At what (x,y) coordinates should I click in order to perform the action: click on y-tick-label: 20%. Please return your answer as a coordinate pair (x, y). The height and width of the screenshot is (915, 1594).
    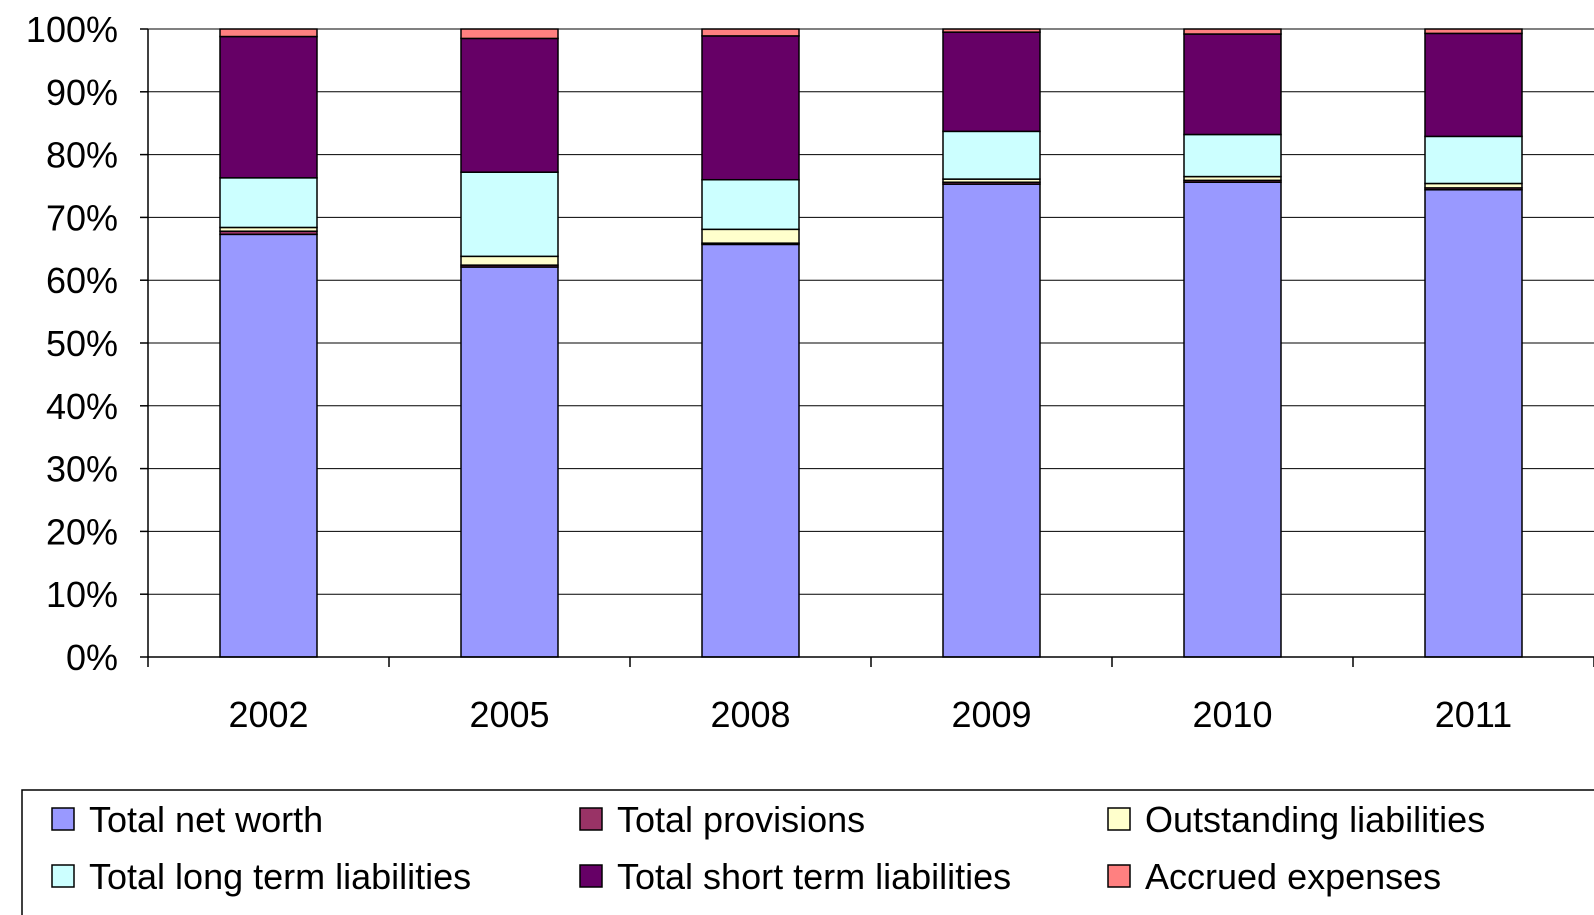
    Looking at the image, I should click on (82, 531).